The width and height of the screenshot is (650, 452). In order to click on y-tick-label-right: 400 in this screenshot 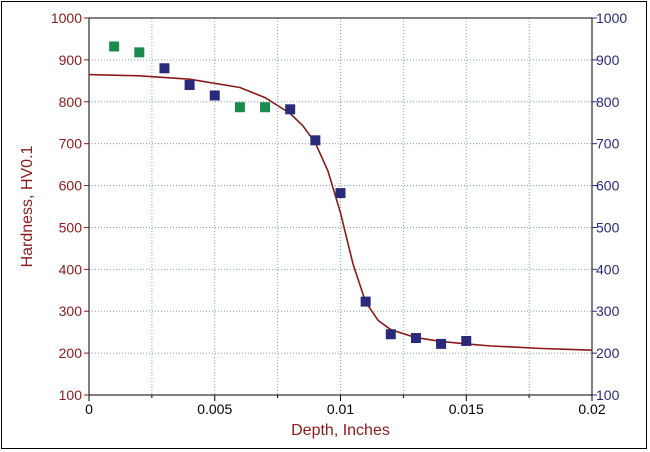, I will do `click(608, 269)`.